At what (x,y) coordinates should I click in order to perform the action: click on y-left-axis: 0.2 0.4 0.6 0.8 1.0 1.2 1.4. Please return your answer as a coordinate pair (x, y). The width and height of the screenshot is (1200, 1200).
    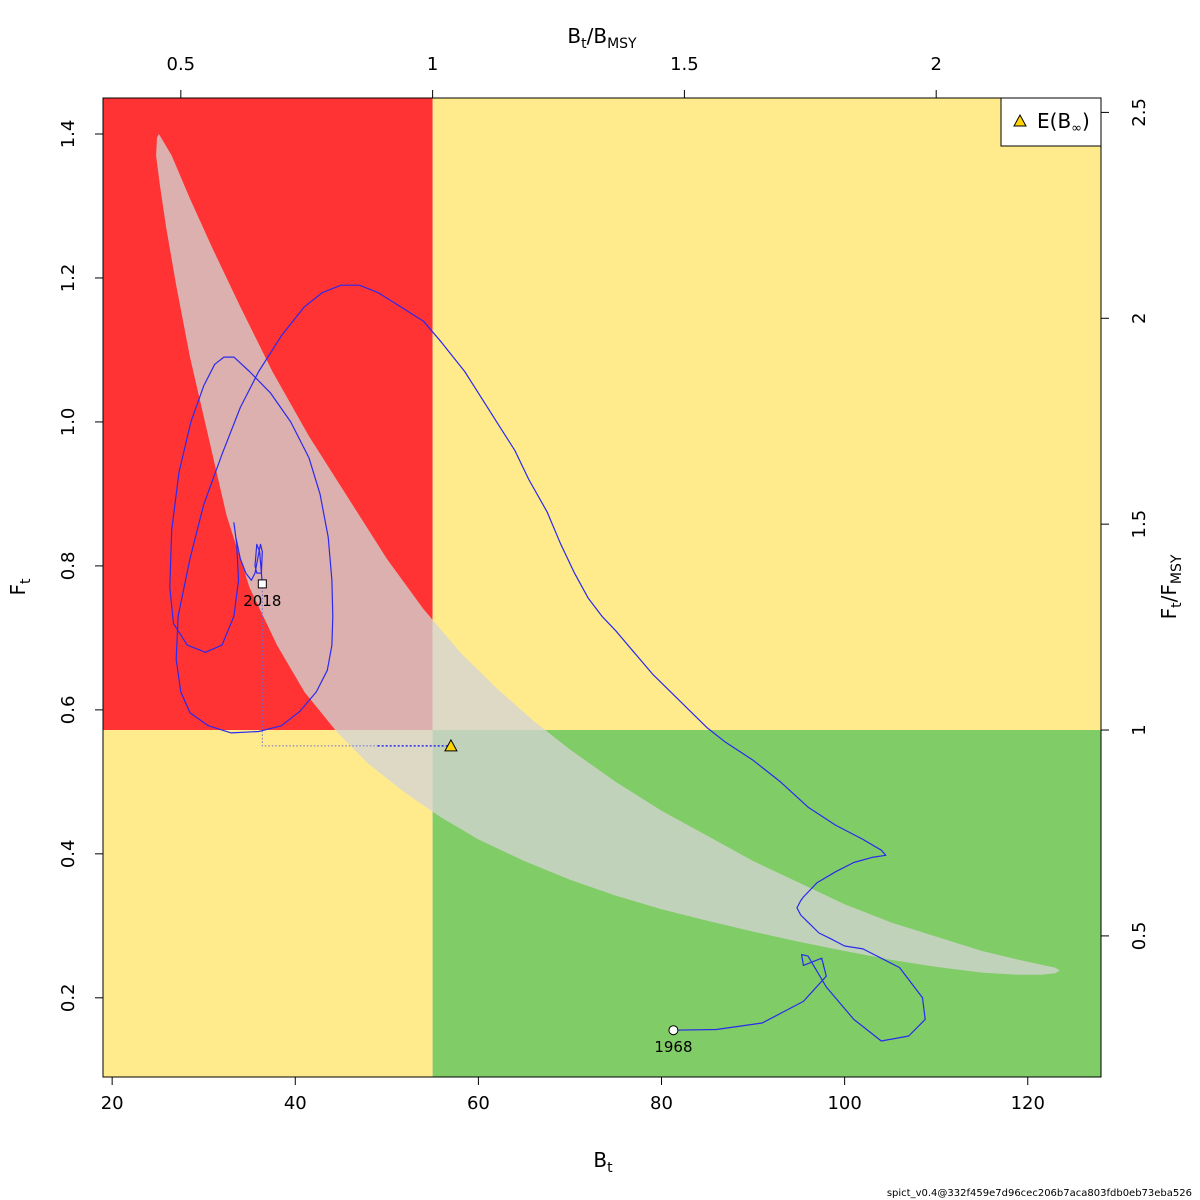
    Looking at the image, I should click on (80, 566).